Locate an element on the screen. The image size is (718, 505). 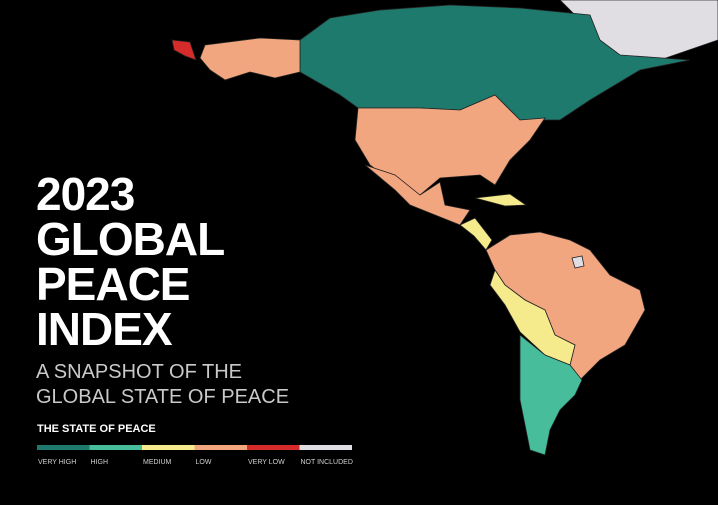
central-america is located at coordinates (476, 234).